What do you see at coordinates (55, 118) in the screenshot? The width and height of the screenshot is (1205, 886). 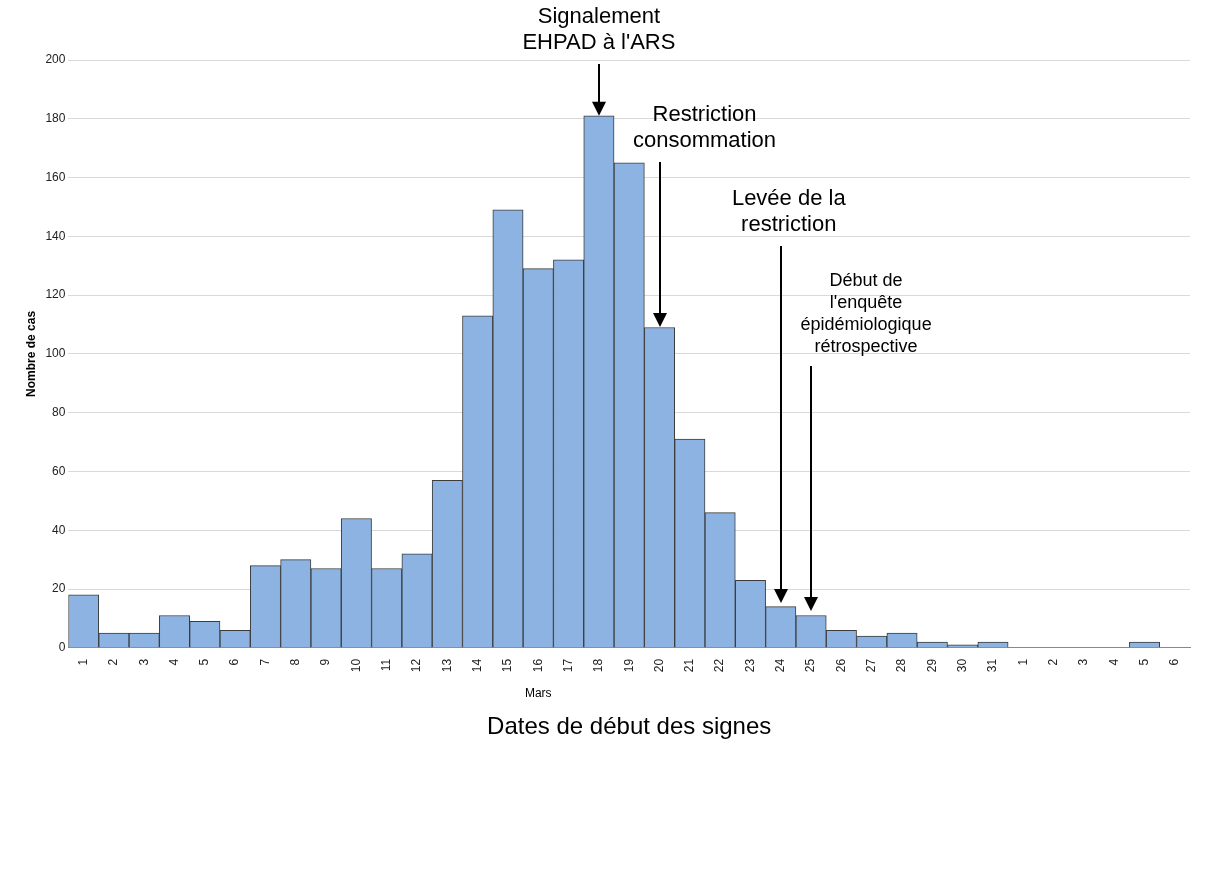 I see `y-tick-label: 180` at bounding box center [55, 118].